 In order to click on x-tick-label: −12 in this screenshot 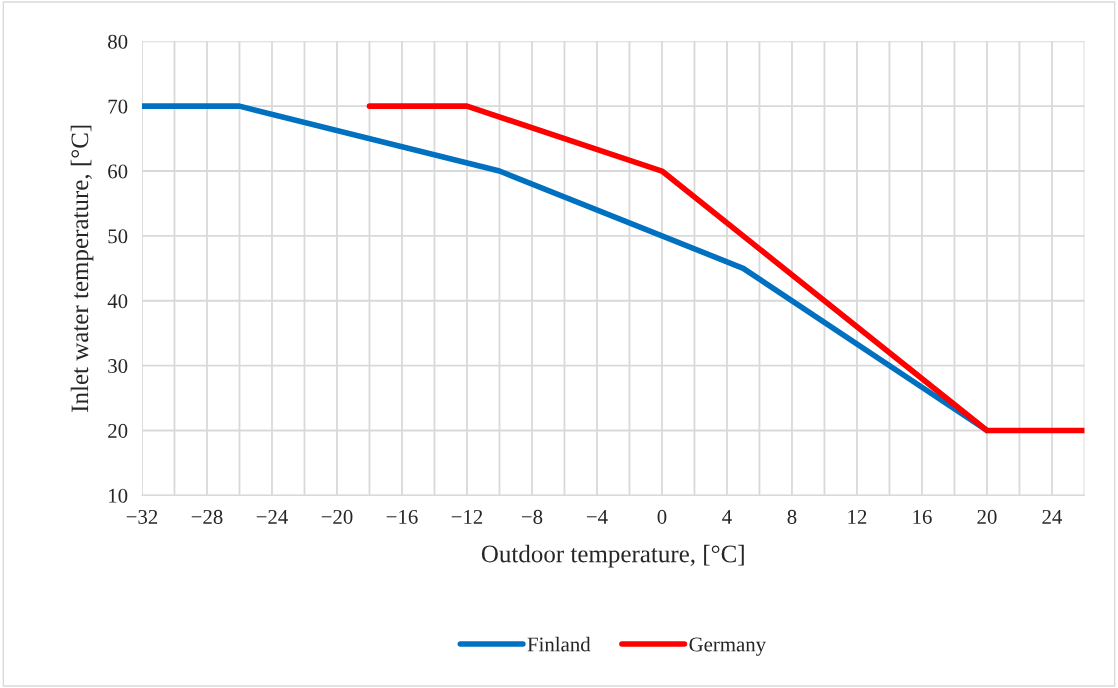, I will do `click(467, 516)`.